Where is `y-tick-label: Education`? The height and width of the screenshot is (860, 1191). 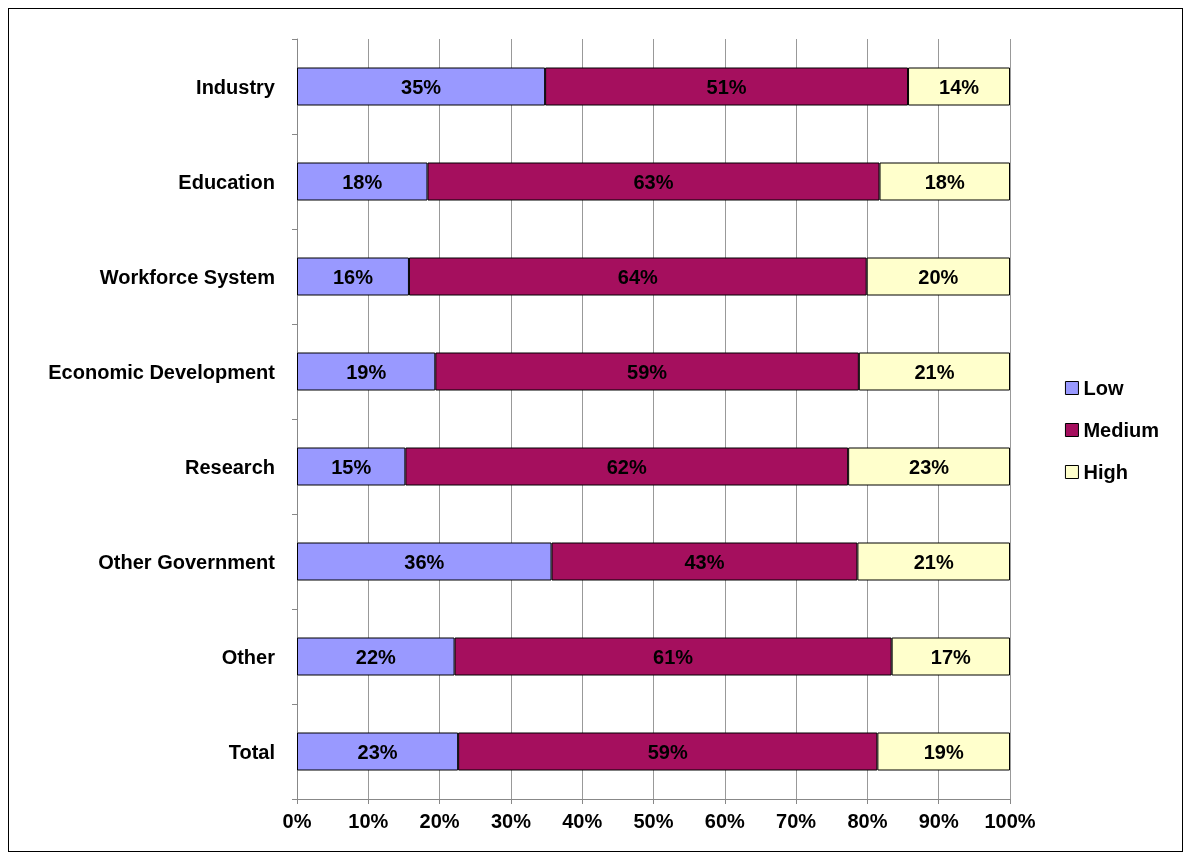
y-tick-label: Education is located at coordinates (226, 181).